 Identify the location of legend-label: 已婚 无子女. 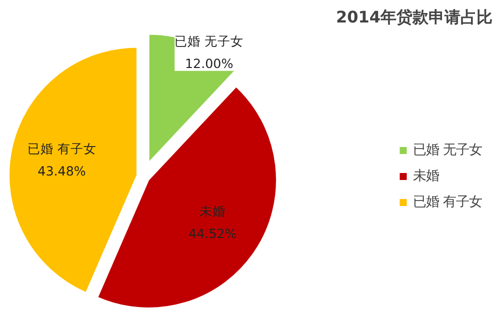
(447, 150).